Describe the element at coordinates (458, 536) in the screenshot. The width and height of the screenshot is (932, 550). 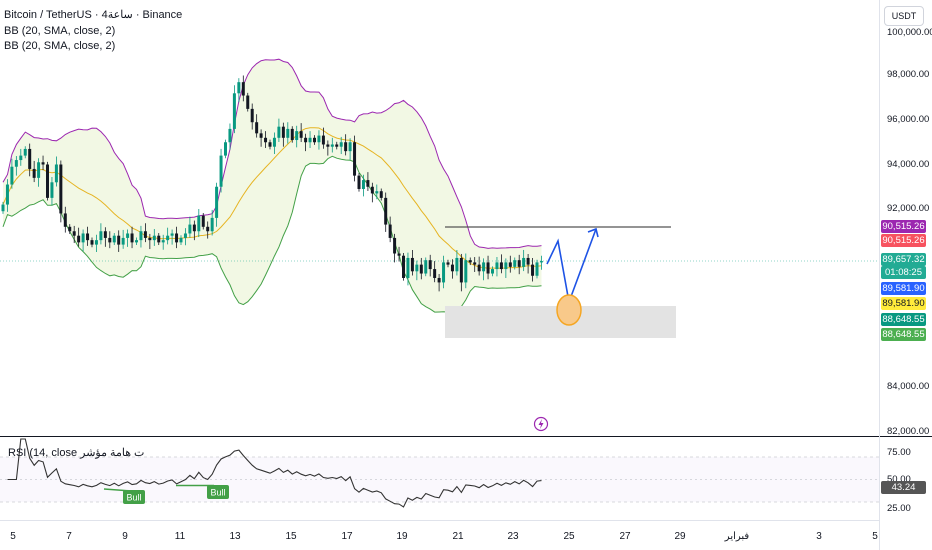
I see `time-tick: 21` at that location.